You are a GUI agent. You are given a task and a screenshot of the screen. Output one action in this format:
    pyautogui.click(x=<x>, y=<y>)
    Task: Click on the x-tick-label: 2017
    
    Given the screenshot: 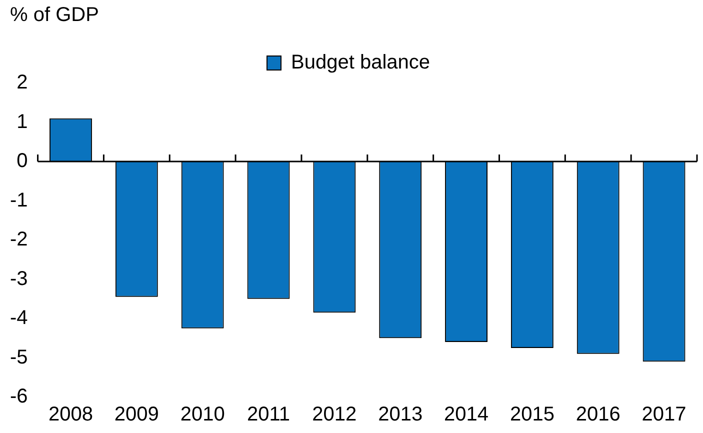 What is the action you would take?
    pyautogui.click(x=664, y=415)
    